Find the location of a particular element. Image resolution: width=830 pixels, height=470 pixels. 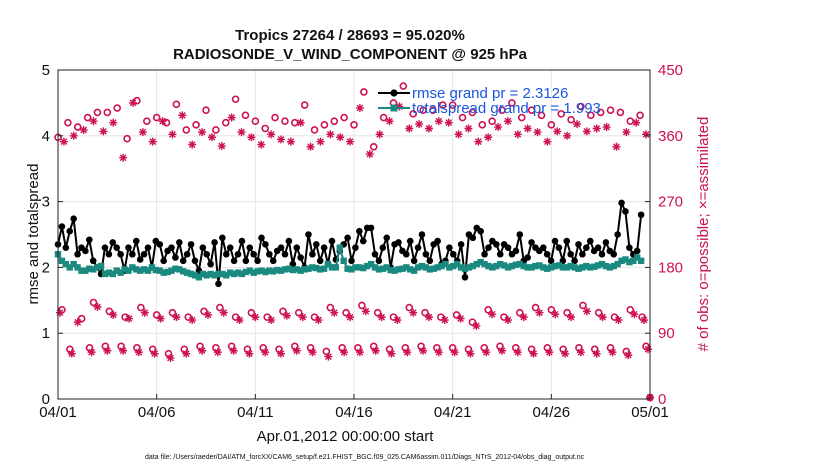

y-right-tick-label: 360 is located at coordinates (670, 136).